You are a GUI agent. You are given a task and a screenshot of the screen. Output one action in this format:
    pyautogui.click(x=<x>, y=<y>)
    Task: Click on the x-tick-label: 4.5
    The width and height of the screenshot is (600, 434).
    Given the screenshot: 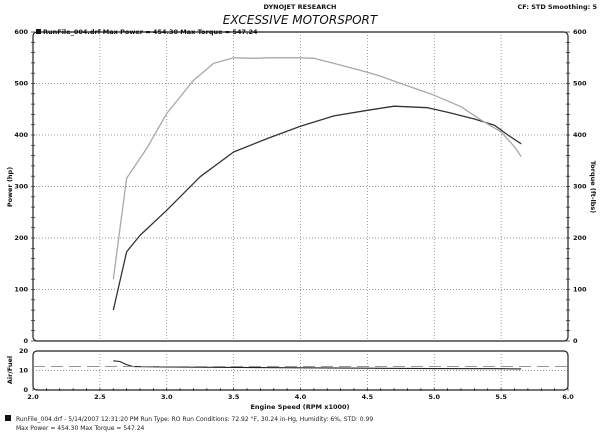 What is the action you would take?
    pyautogui.click(x=368, y=397)
    